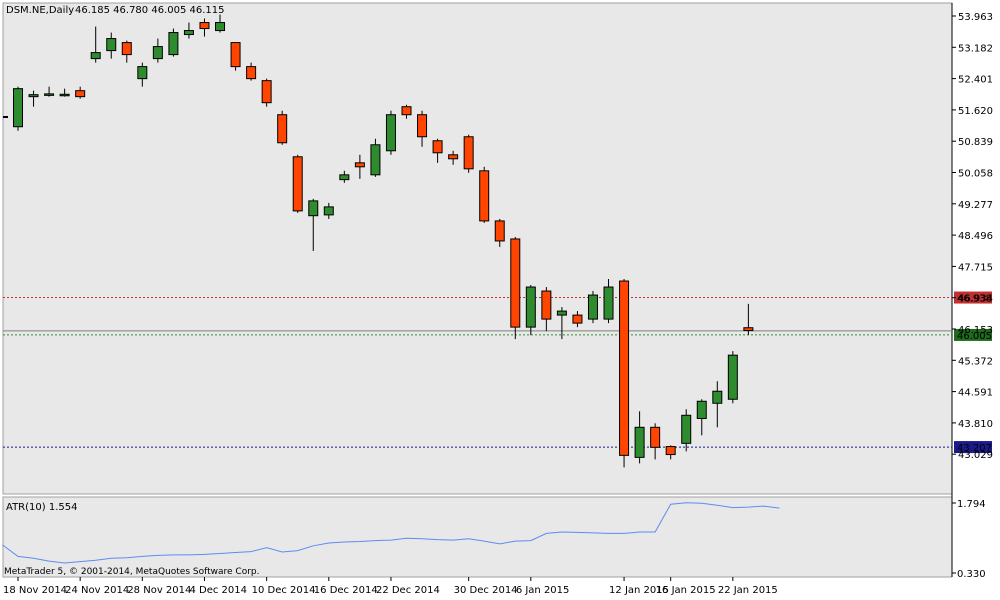 The height and width of the screenshot is (600, 1000). What do you see at coordinates (486, 590) in the screenshot?
I see `x-tick-label: 30 Dec 2014` at bounding box center [486, 590].